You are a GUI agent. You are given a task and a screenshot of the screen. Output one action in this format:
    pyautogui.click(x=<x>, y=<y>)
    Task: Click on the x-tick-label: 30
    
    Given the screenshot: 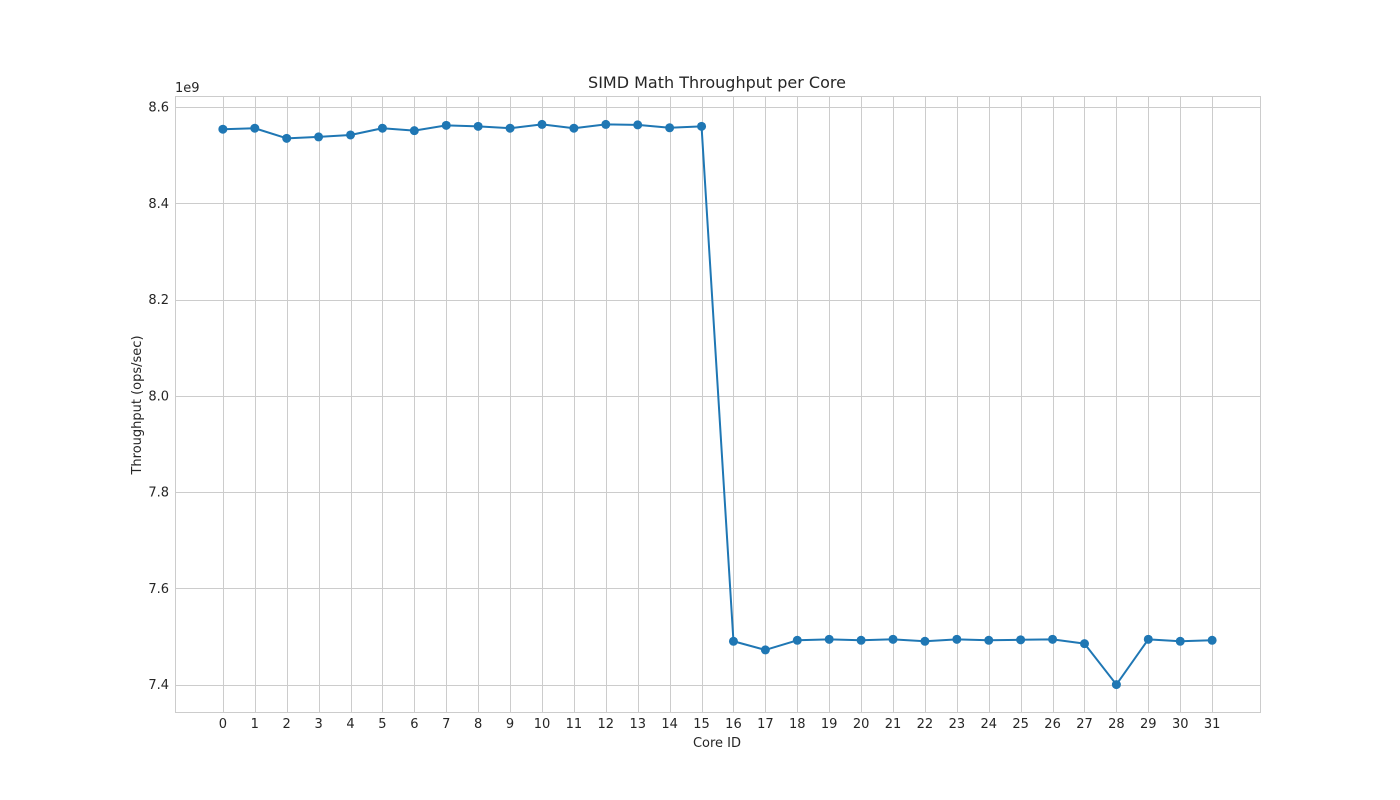 What is the action you would take?
    pyautogui.click(x=1180, y=724)
    